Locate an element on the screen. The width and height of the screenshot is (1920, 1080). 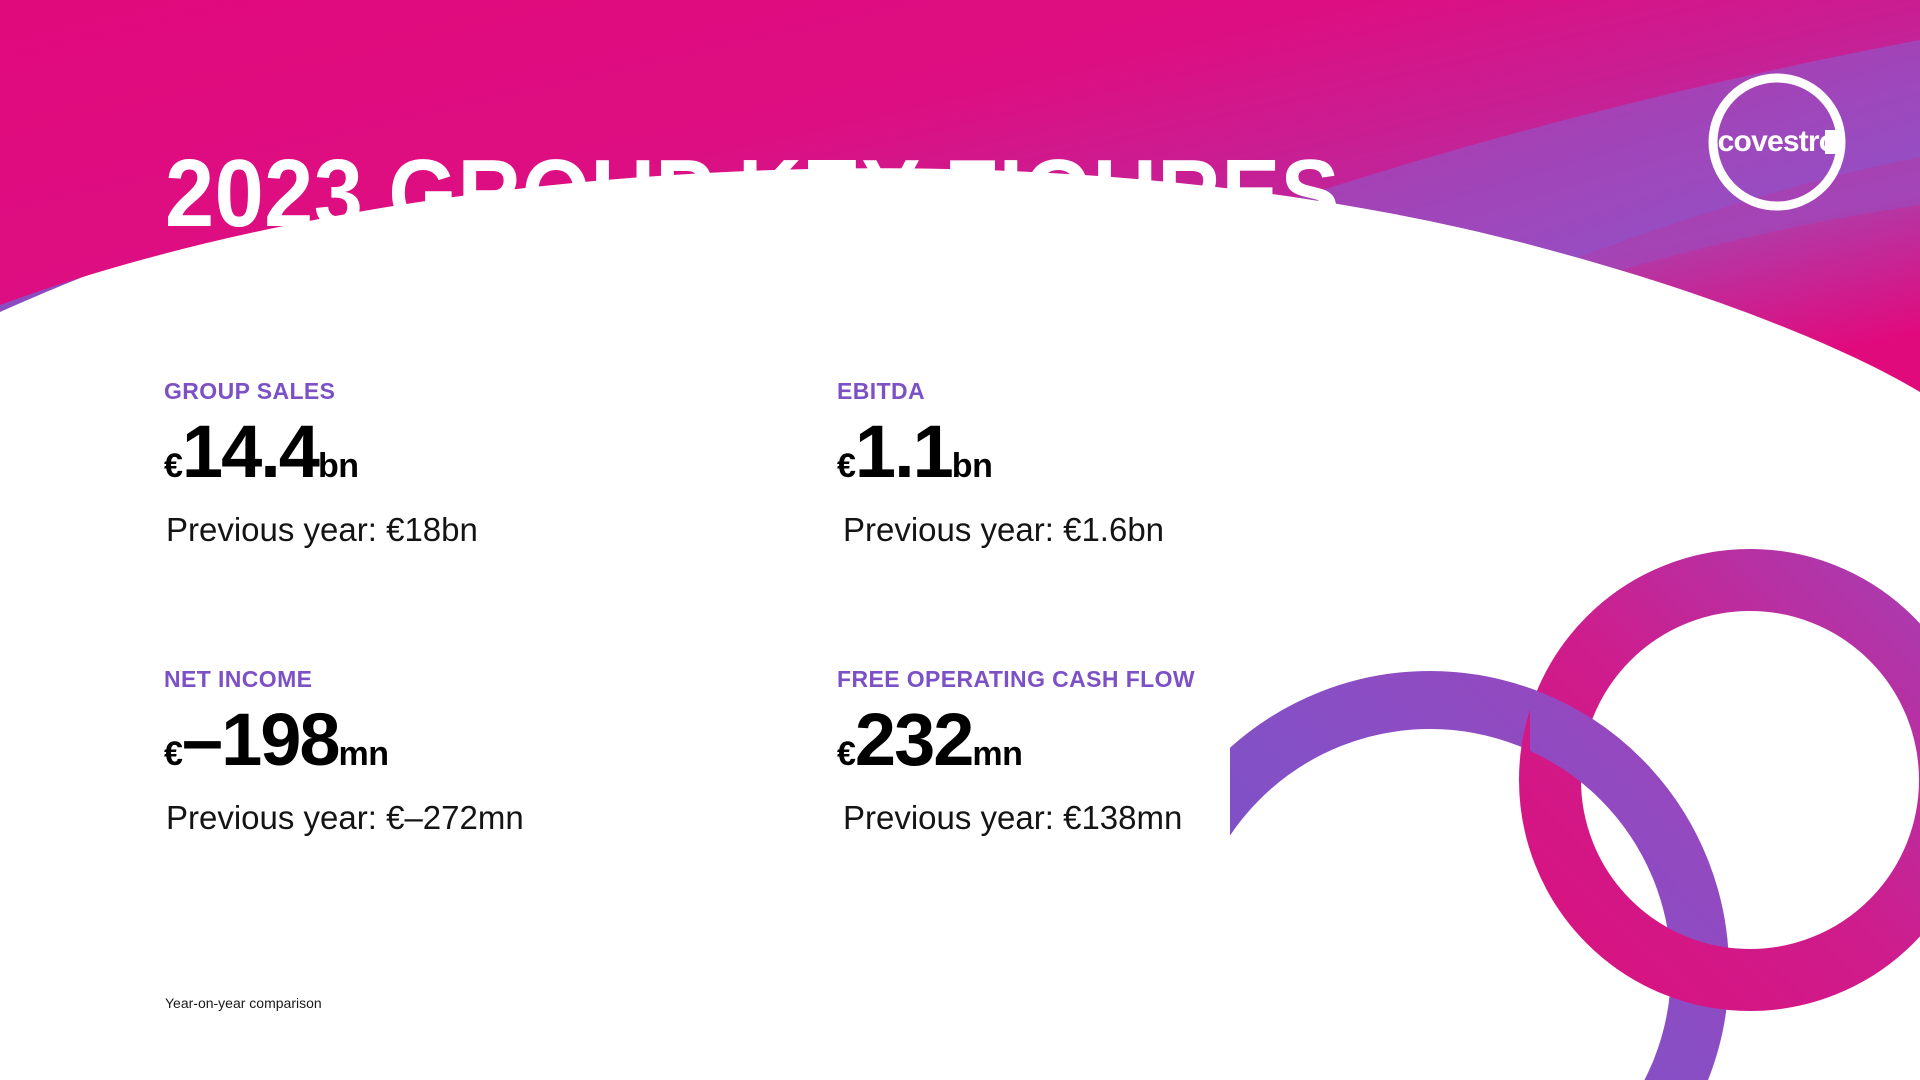
kpi-previous-year: Previous year: €1.6bn is located at coordinates (1004, 529).